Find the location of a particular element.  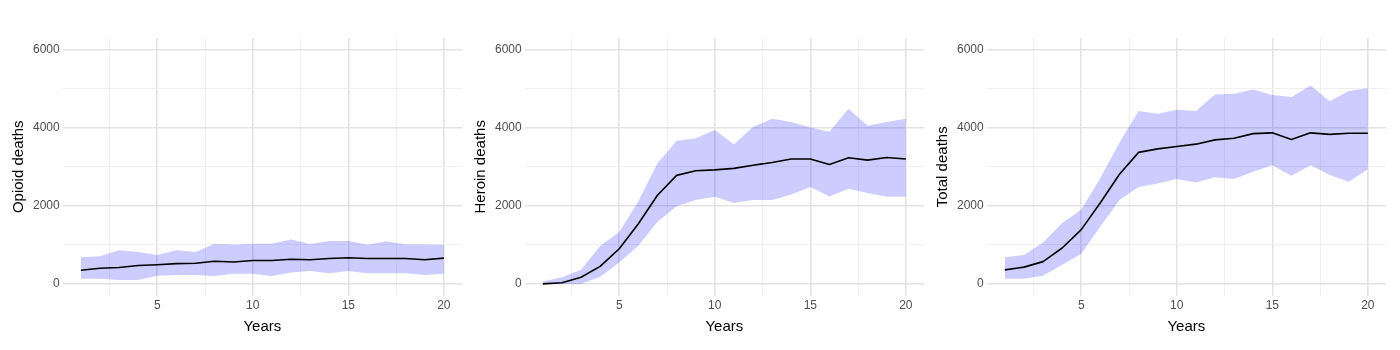

y-axis-title: Heroin deaths is located at coordinates (480, 167).